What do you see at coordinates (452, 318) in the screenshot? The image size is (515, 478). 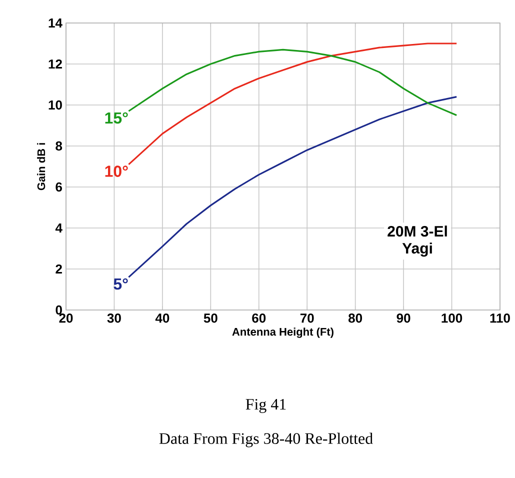 I see `x-tick-label: 100` at bounding box center [452, 318].